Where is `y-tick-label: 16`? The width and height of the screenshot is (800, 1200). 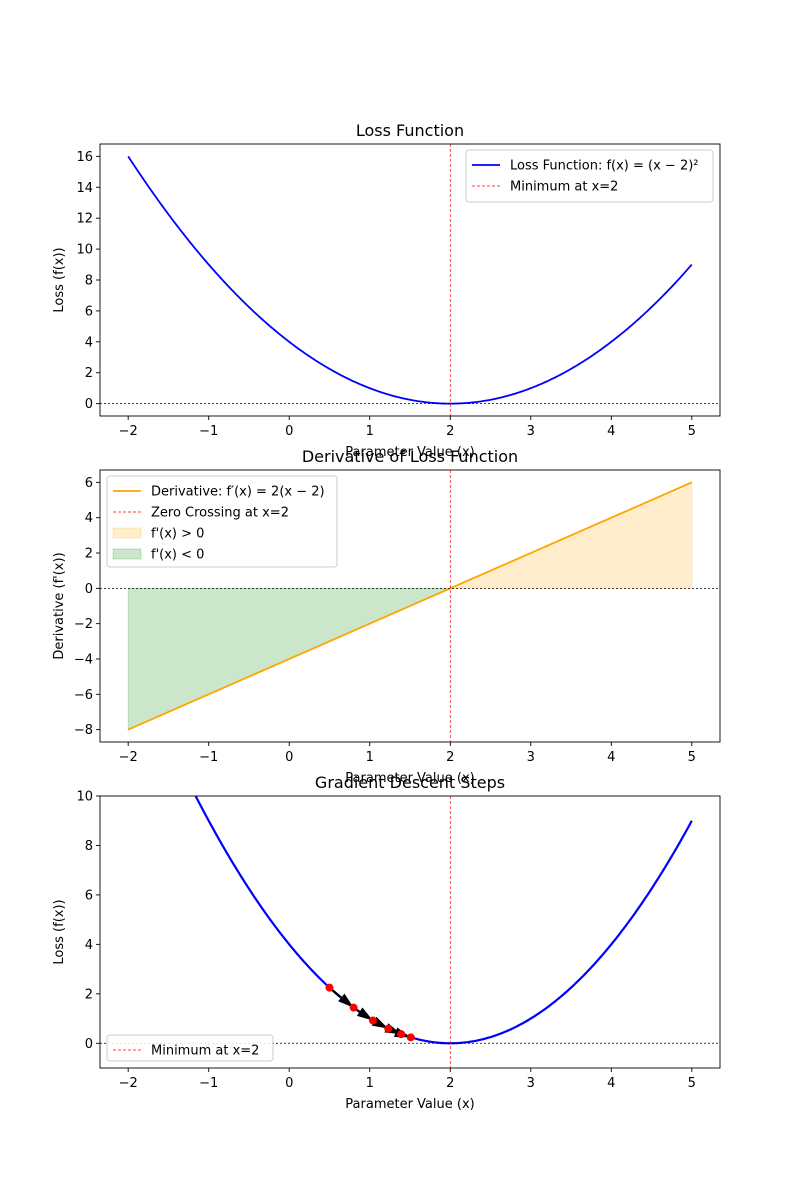 y-tick-label: 16 is located at coordinates (84, 157).